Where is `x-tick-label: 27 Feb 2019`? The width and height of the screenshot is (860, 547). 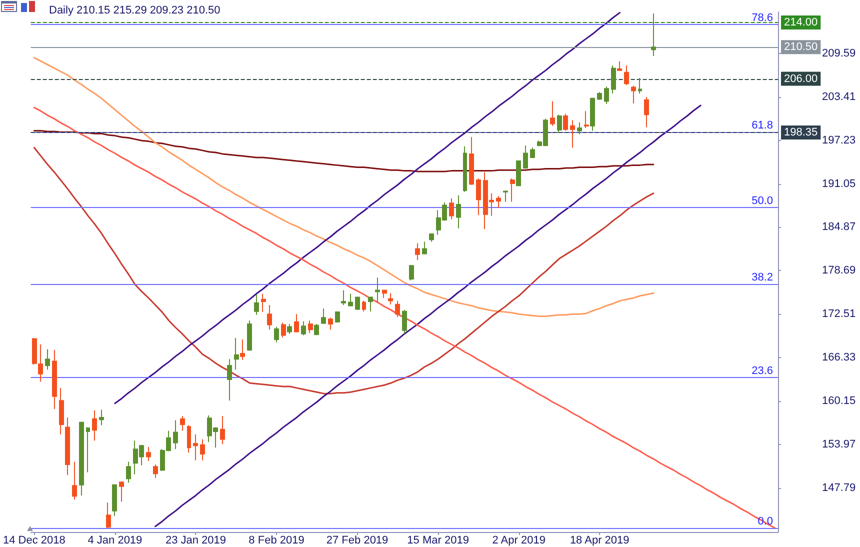 x-tick-label: 27 Feb 2019 is located at coordinates (357, 540).